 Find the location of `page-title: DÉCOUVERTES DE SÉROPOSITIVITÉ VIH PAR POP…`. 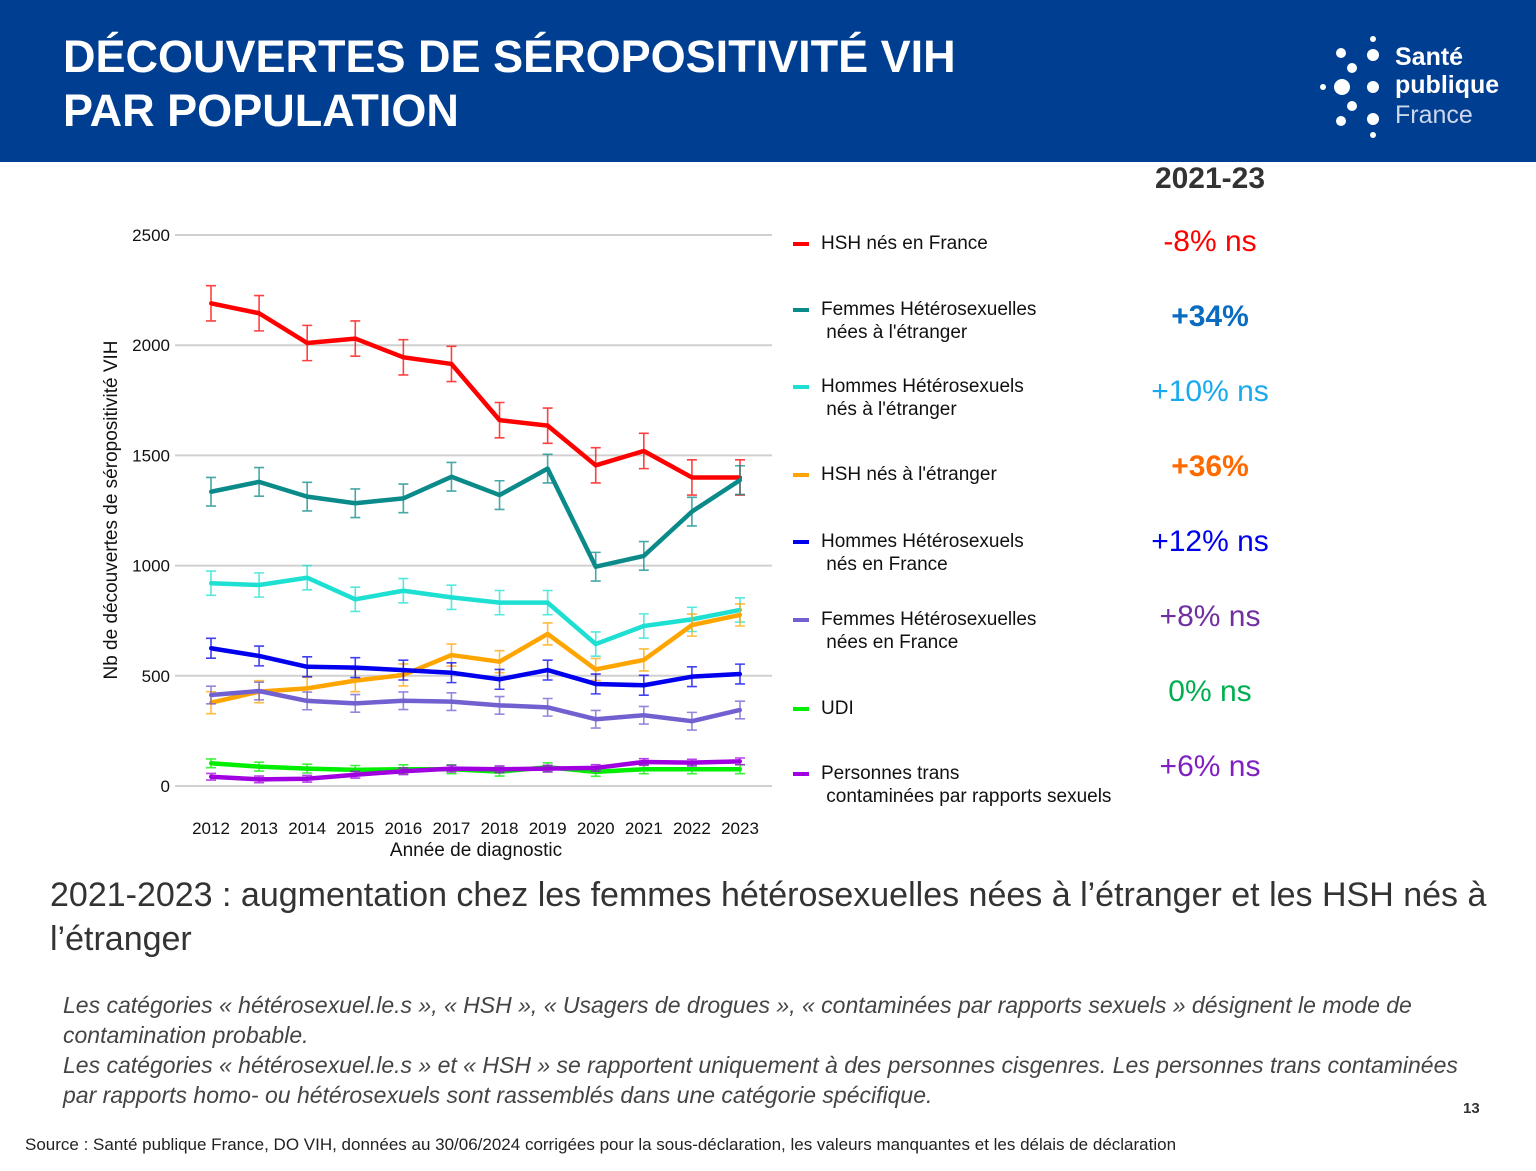

page-title: DÉCOUVERTES DE SÉROPOSITIVITÉ VIH PAR POP… is located at coordinates (509, 84).